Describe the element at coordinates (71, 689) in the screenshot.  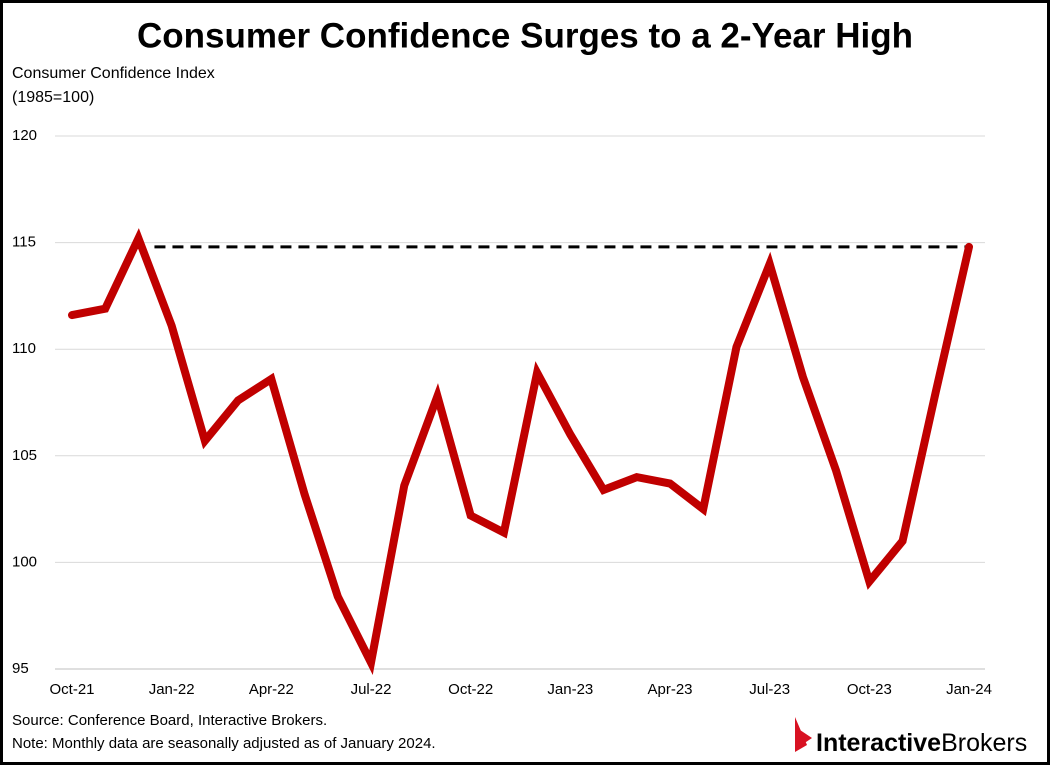
I see `x-tick-label: Oct-21` at that location.